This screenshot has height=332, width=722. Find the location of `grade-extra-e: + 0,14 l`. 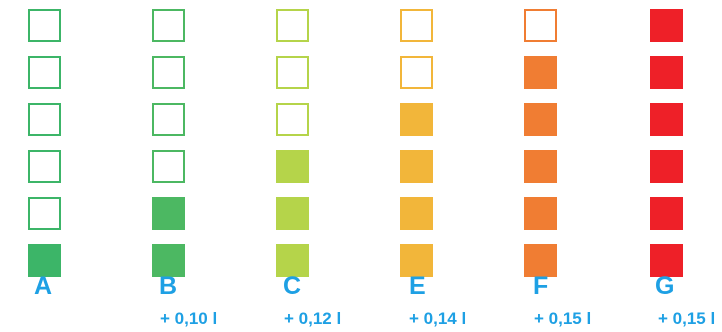

grade-extra-e: + 0,14 l is located at coordinates (438, 318).